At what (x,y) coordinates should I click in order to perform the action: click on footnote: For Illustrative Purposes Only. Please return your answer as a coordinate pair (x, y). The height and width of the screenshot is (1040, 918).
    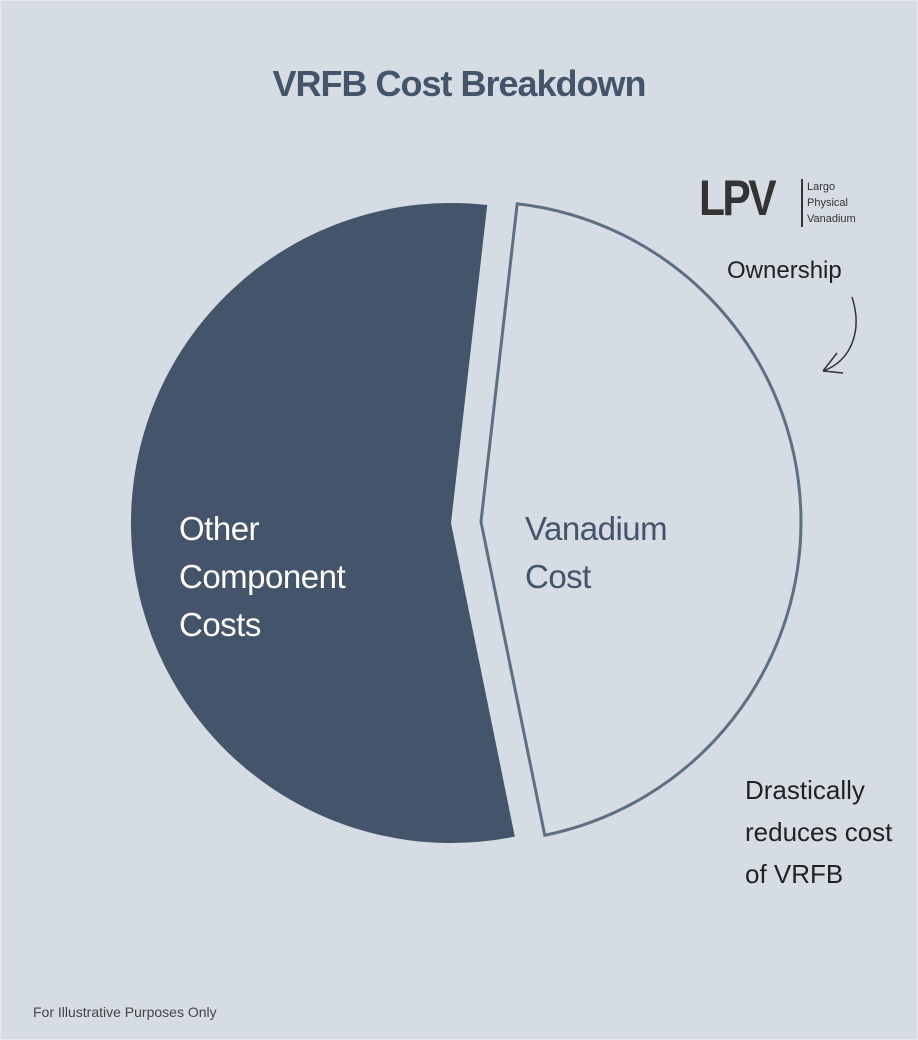
    Looking at the image, I should click on (125, 1012).